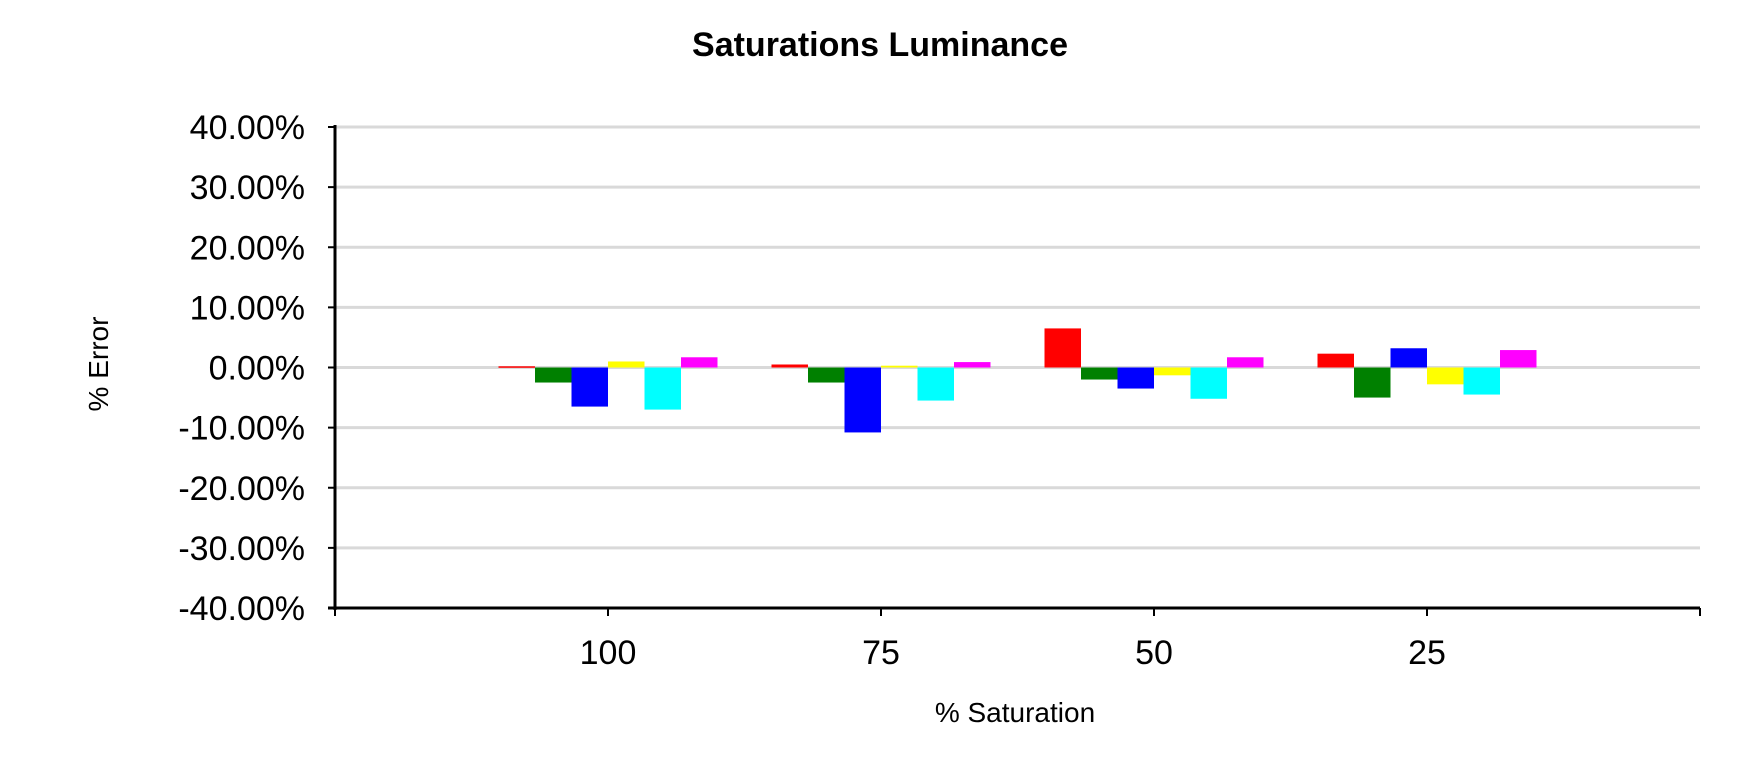 The width and height of the screenshot is (1759, 763). Describe the element at coordinates (247, 128) in the screenshot. I see `y-tick-label: 40.00%` at that location.